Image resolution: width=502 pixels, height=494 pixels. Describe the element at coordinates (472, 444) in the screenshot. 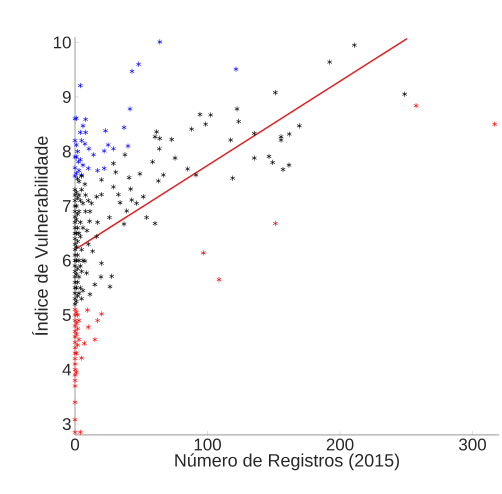

I see `x-tick-label: 300` at that location.